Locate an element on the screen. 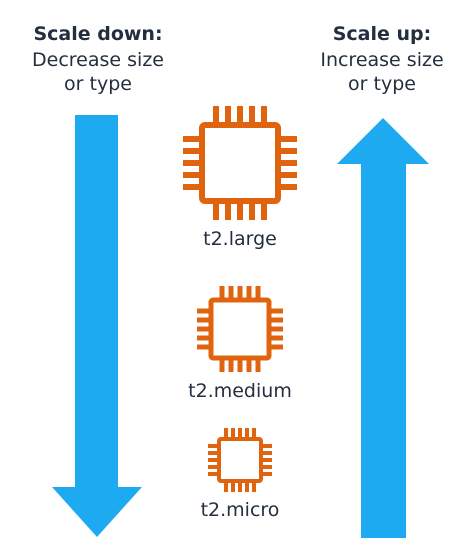 The width and height of the screenshot is (475, 559). instance-label-medium: t2.medium is located at coordinates (240, 391).